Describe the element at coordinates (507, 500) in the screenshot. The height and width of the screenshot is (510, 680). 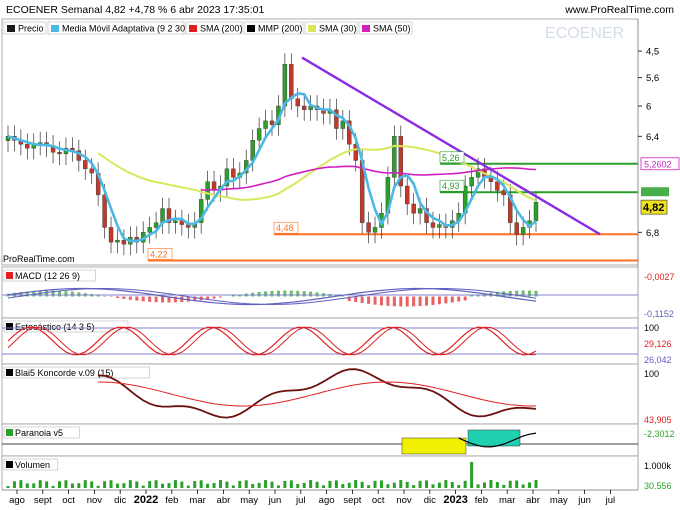
I see `x-tick-label: mar` at that location.